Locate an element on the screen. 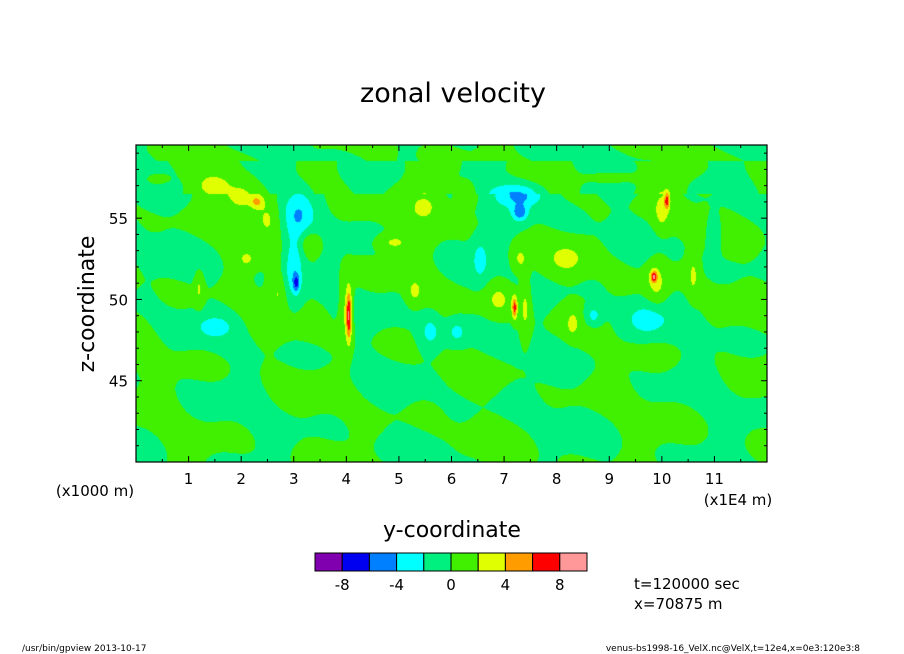 The image size is (904, 654). colorbar-tick-label: 8 is located at coordinates (560, 585).